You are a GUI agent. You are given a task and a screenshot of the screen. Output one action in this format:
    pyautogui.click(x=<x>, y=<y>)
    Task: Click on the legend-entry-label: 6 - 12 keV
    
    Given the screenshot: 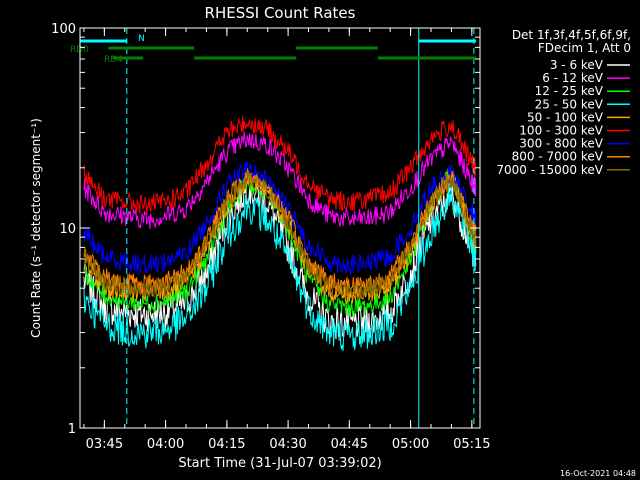 What is the action you would take?
    pyautogui.click(x=573, y=78)
    